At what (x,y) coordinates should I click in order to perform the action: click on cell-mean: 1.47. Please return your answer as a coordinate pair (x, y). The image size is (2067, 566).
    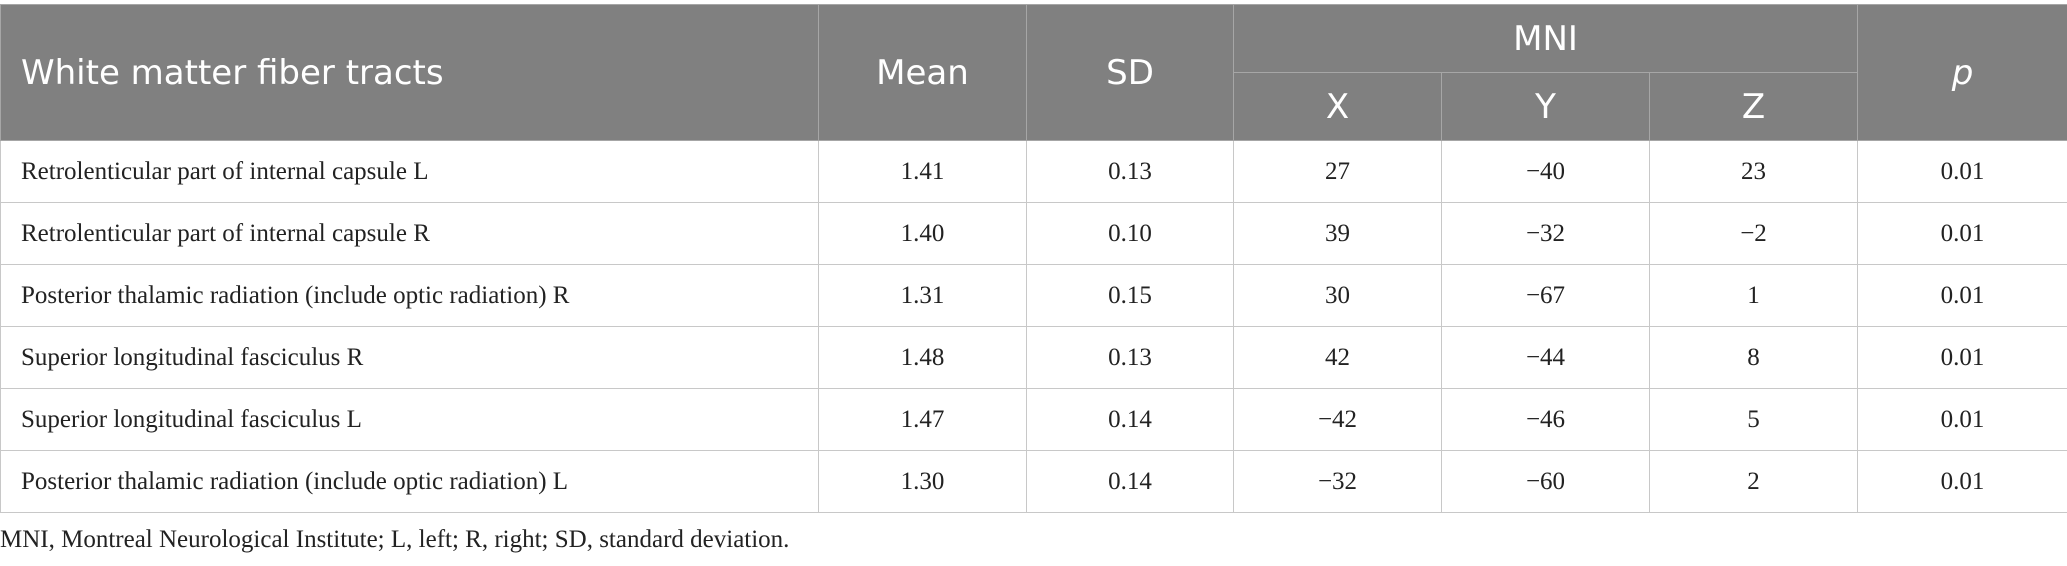
    Looking at the image, I should click on (922, 419).